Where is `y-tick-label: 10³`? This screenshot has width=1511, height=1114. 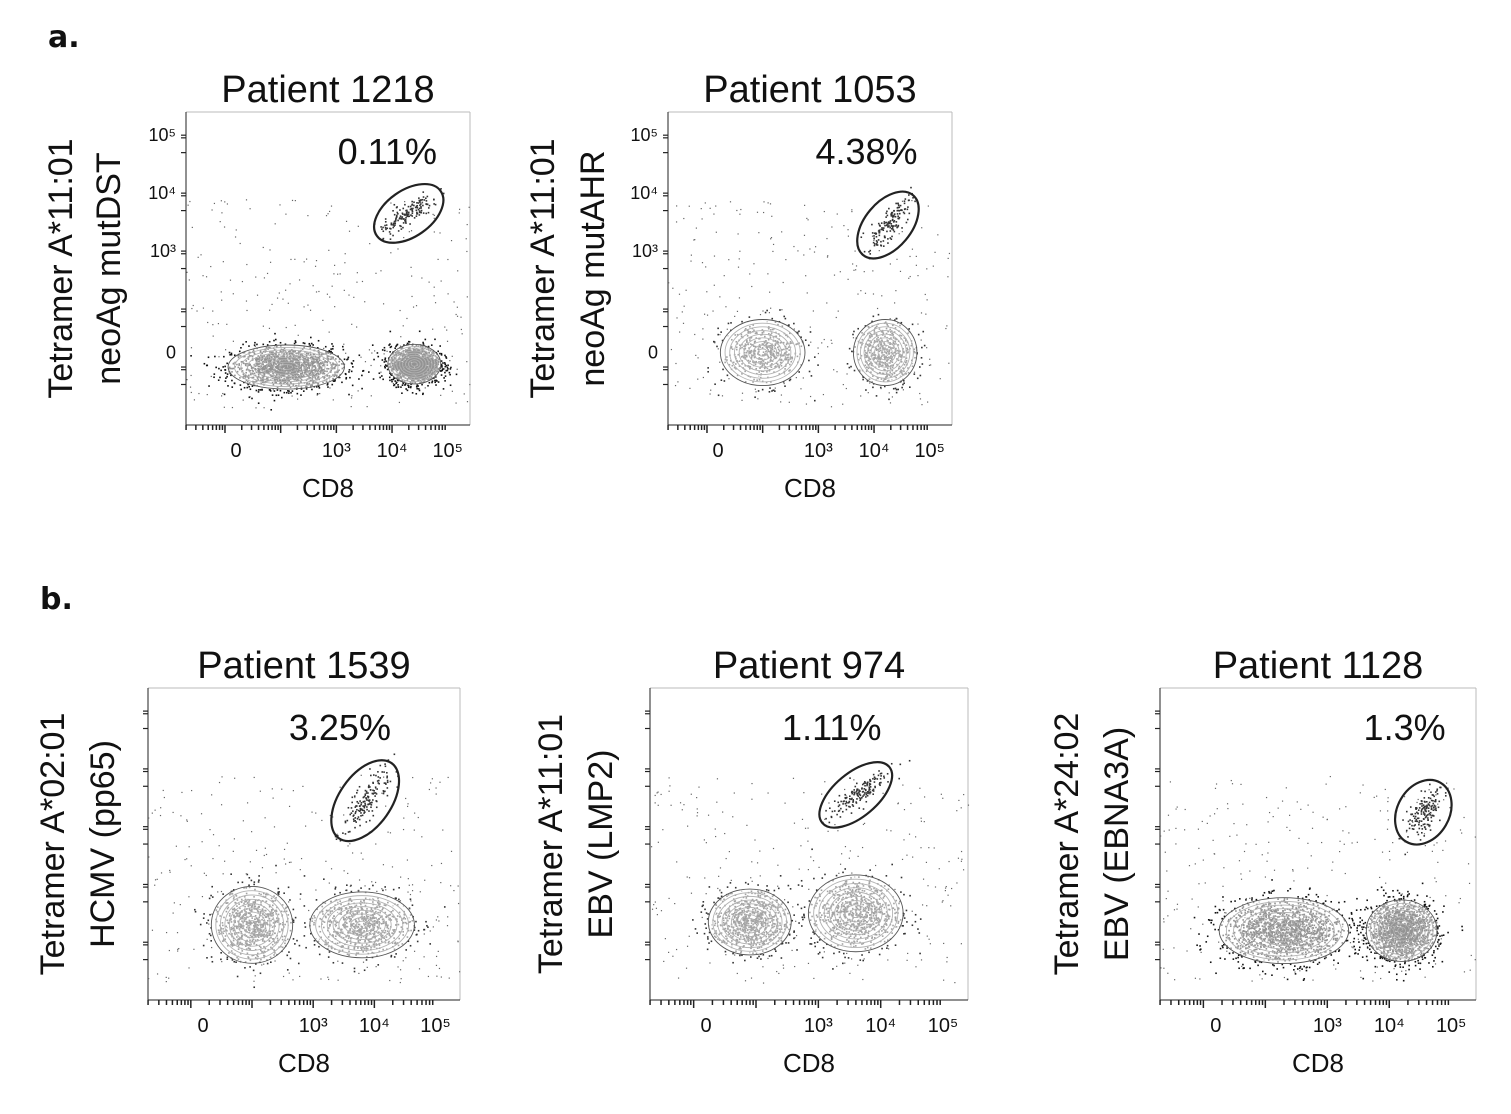
y-tick-label: 10³ is located at coordinates (163, 251).